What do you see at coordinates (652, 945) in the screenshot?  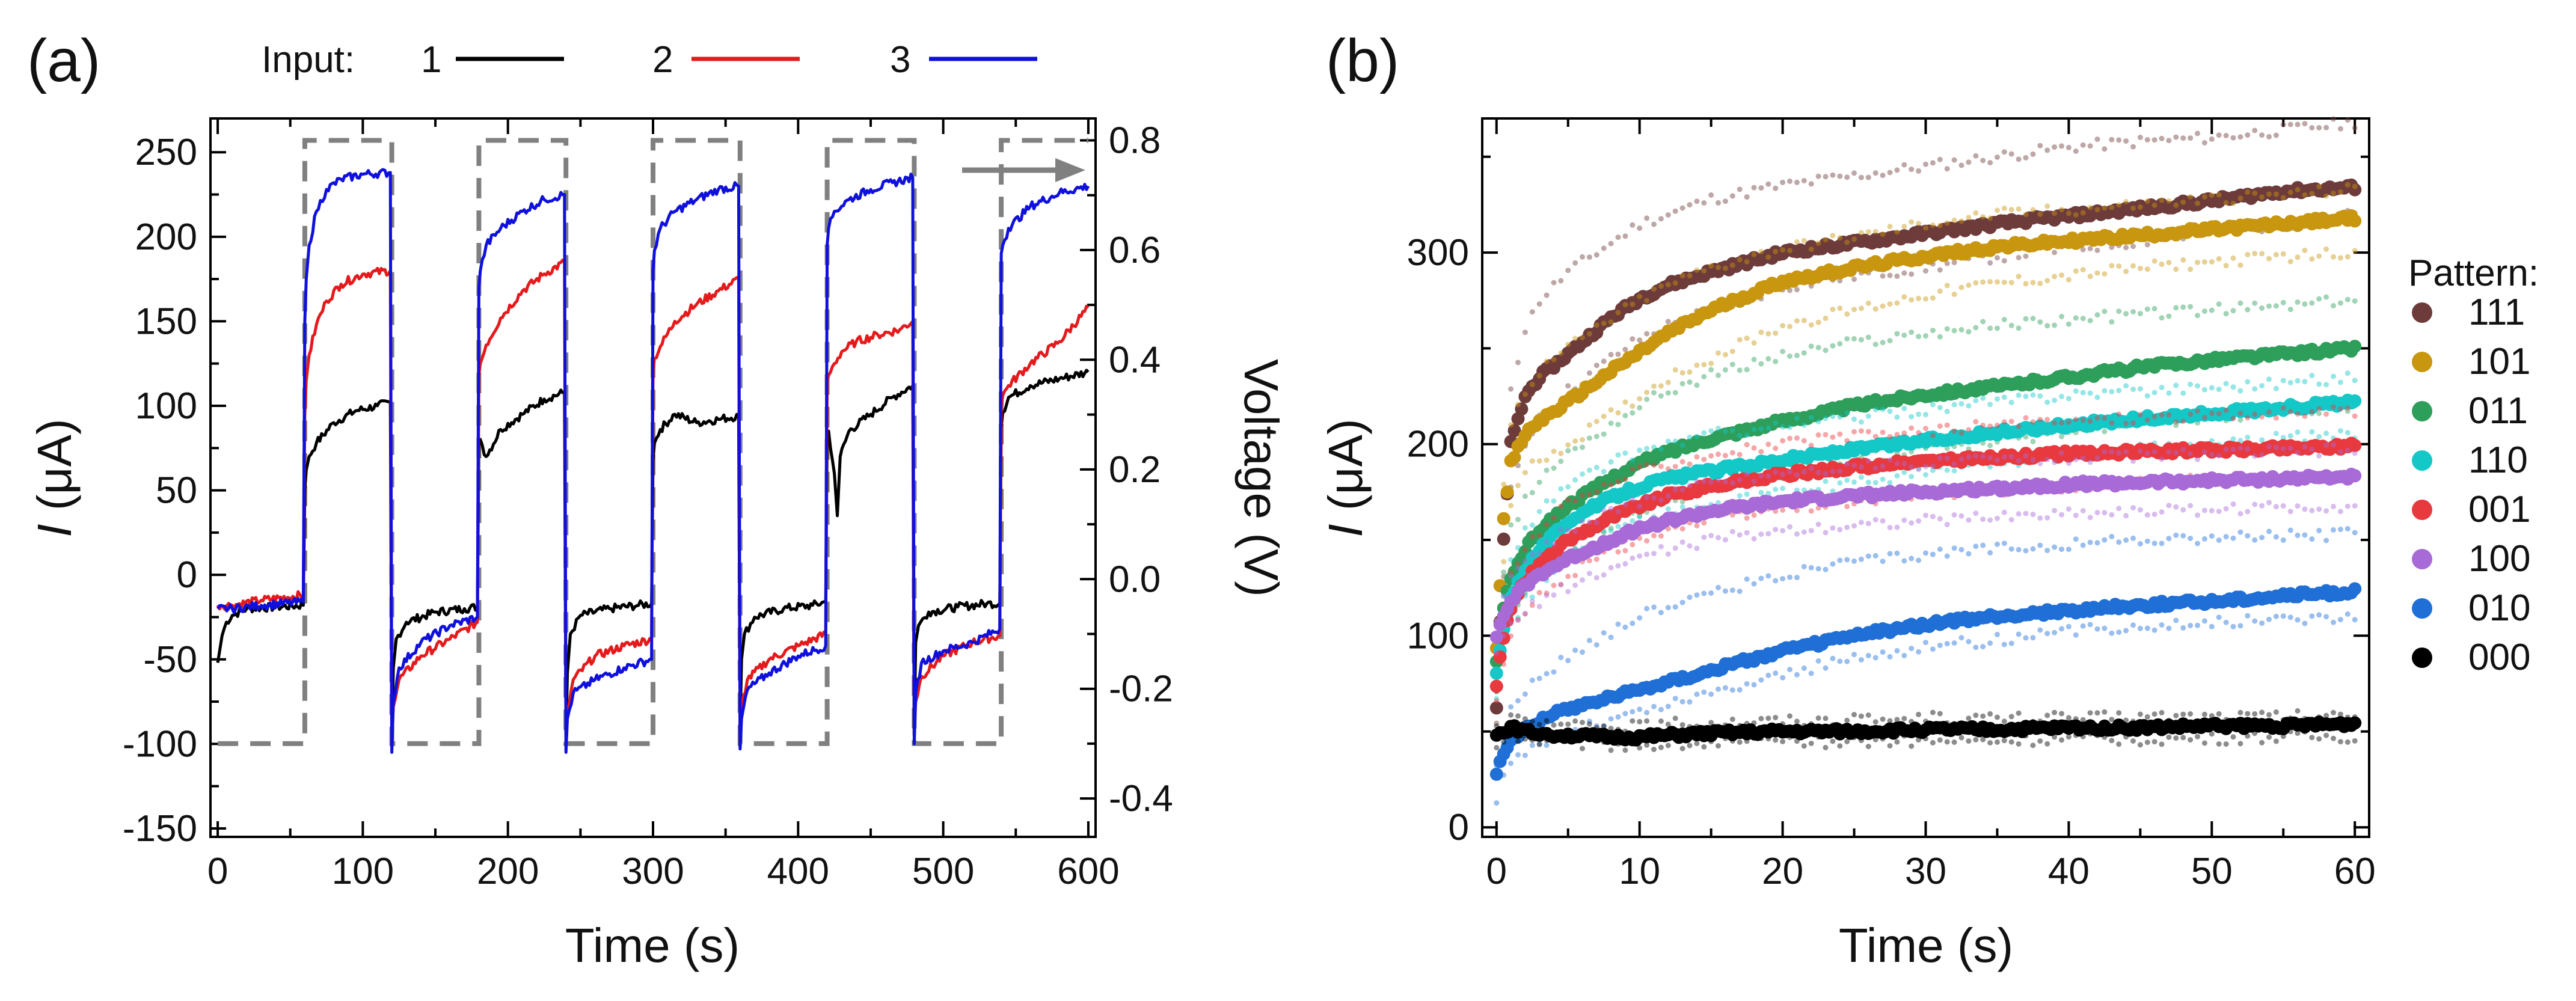 I see `panel-a-x-axis-title: Time (s)` at bounding box center [652, 945].